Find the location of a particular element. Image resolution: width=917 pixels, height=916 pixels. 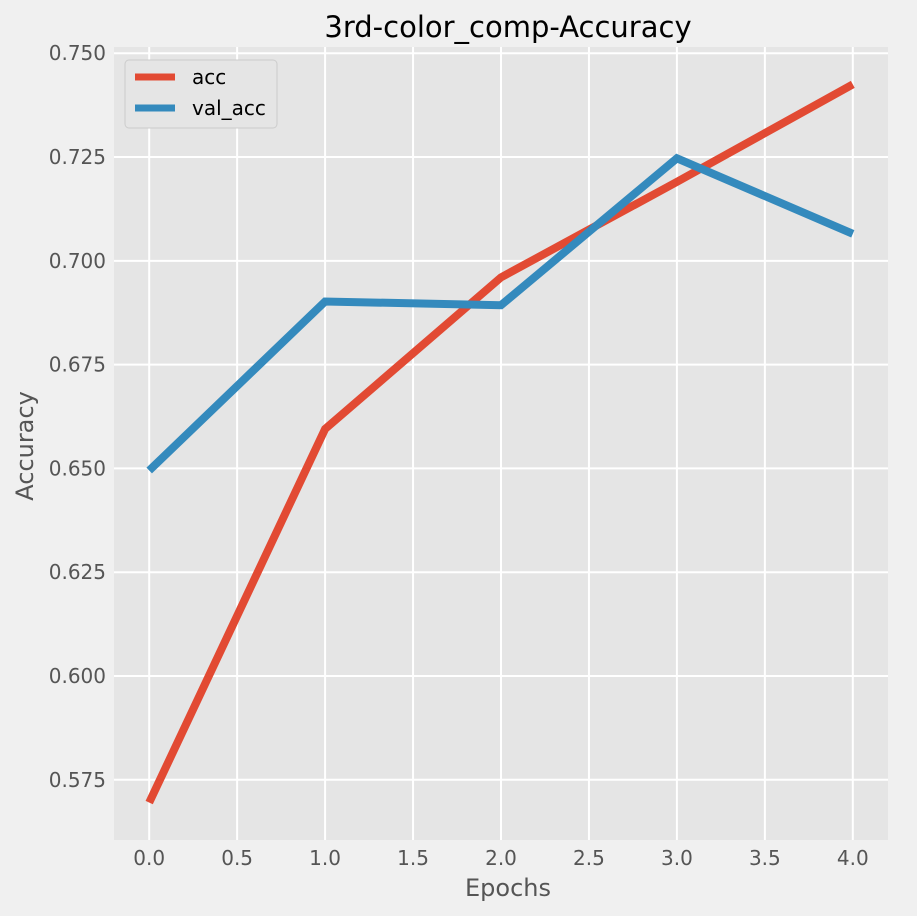

x-axis-label: Epochs is located at coordinates (508, 888).